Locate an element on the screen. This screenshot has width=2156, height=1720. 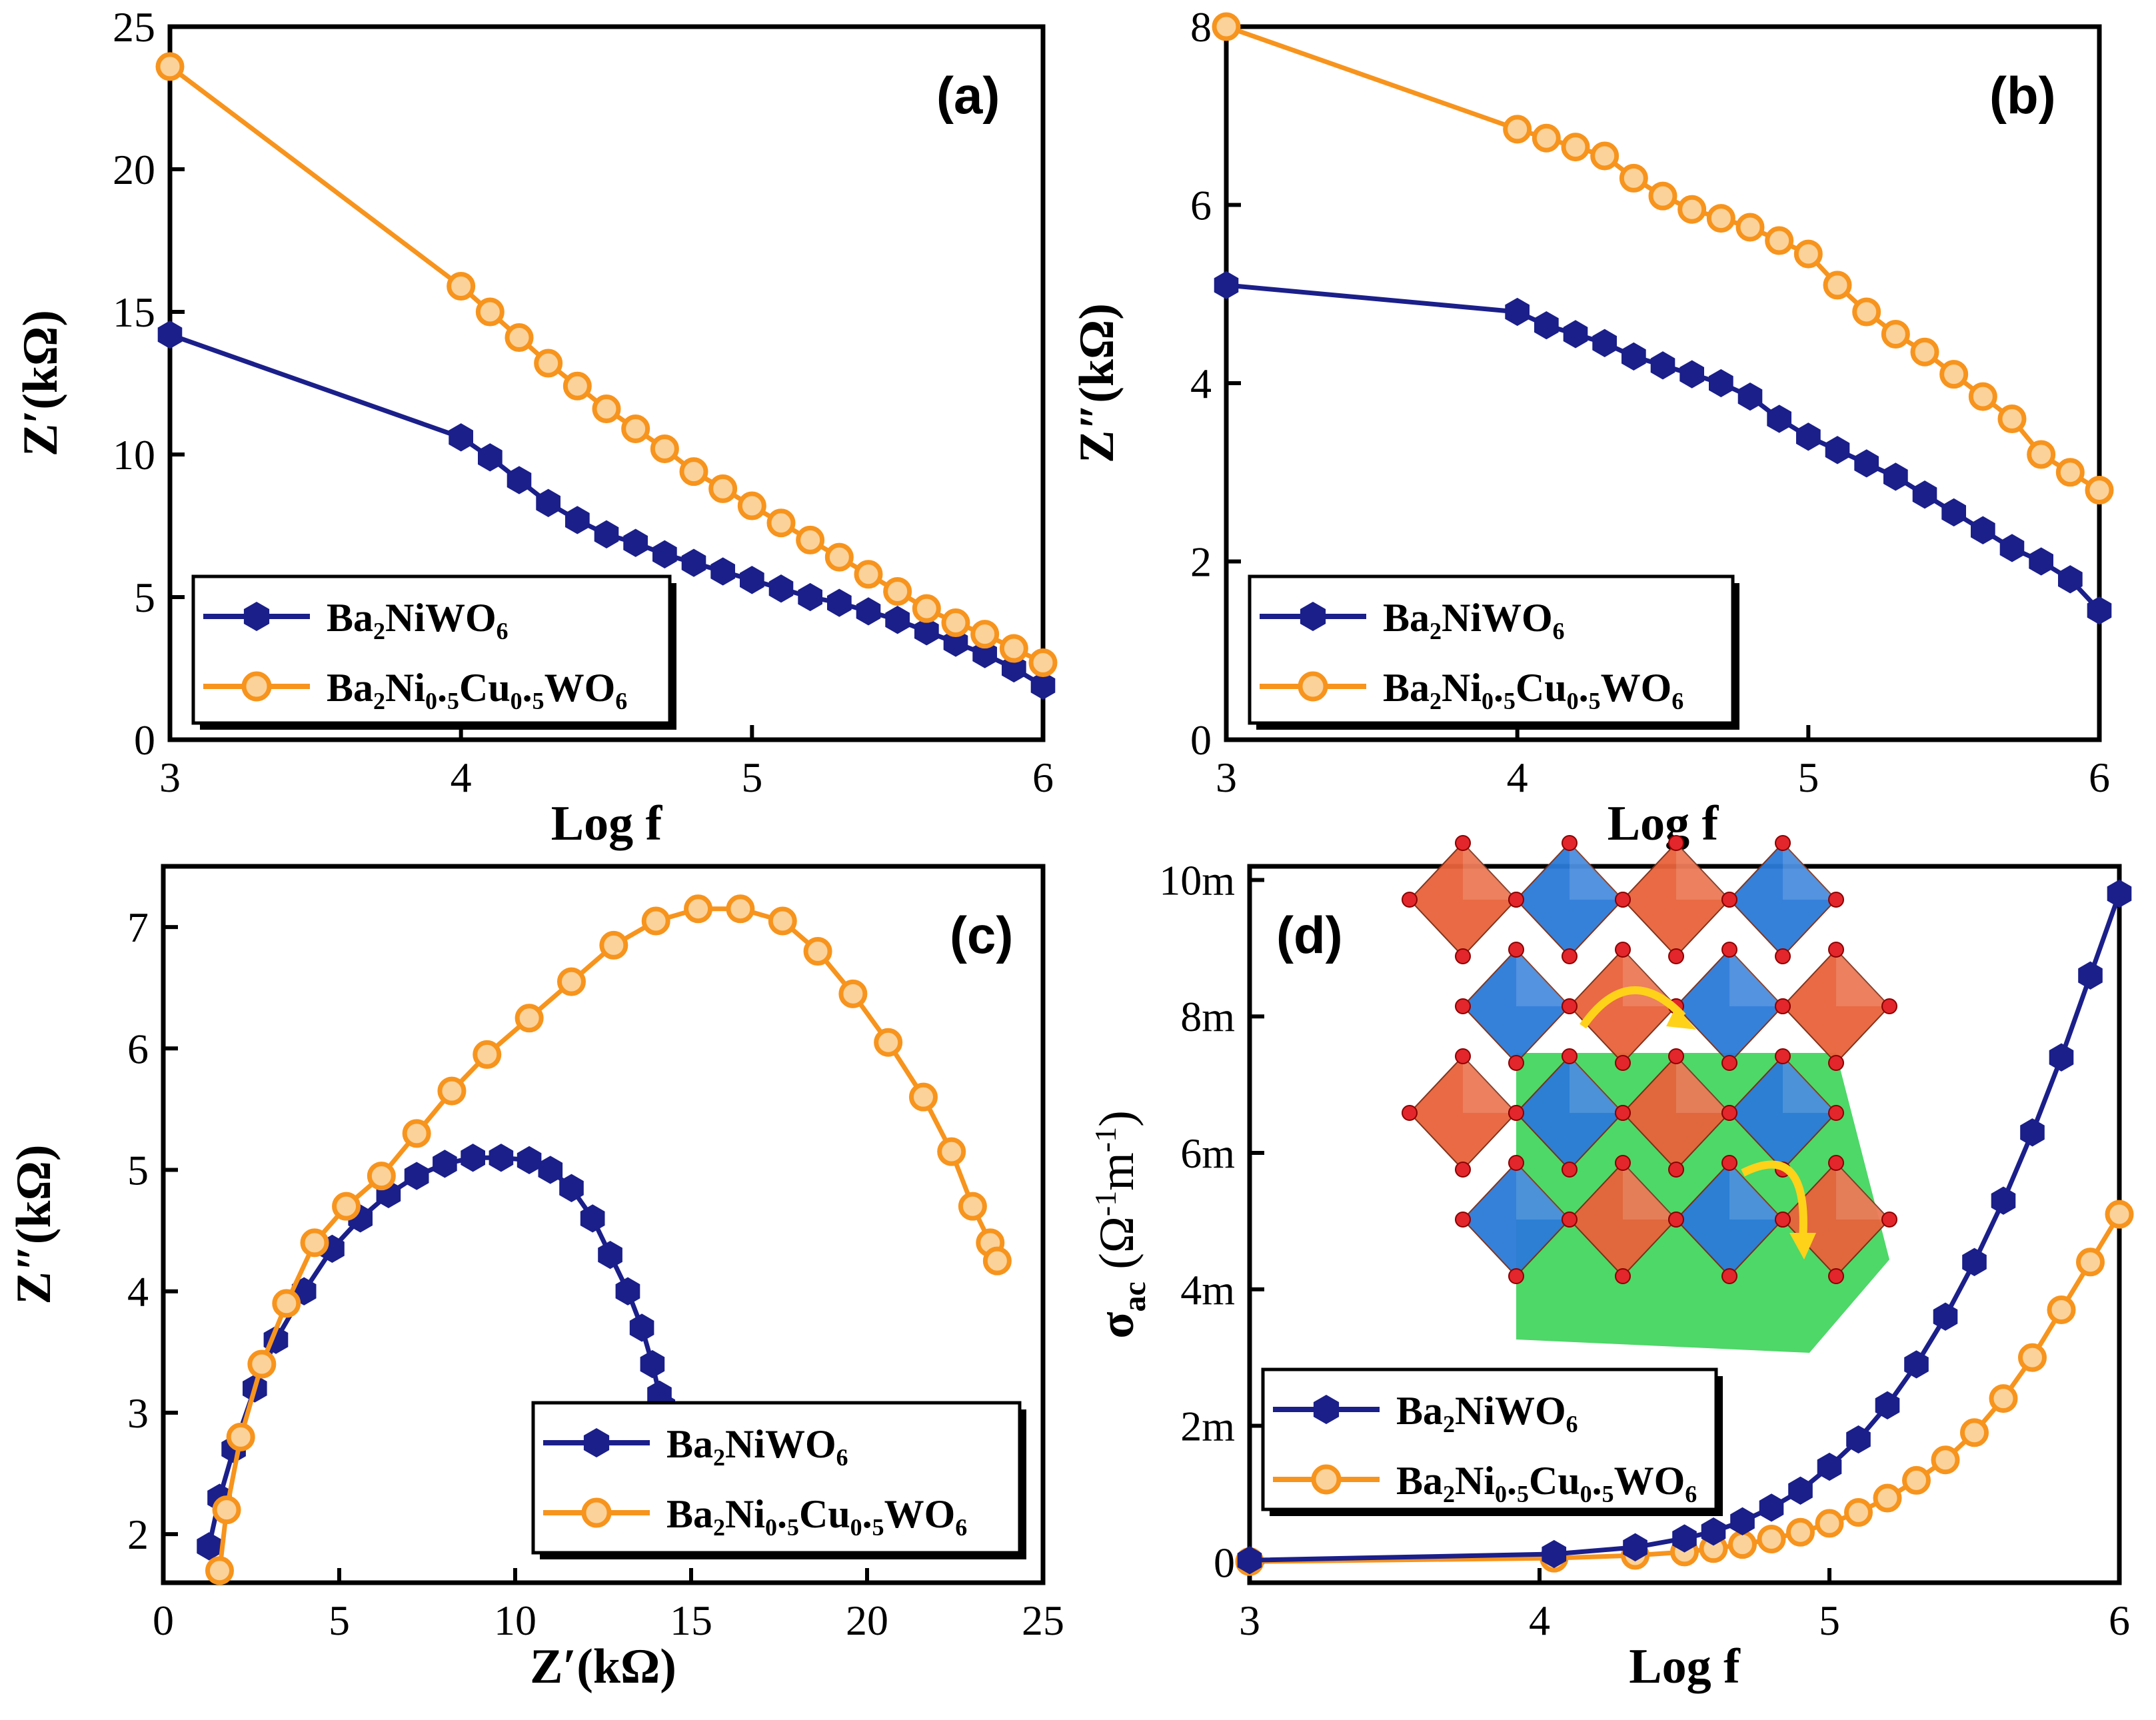
x-tick-label: 3 is located at coordinates (170, 777).